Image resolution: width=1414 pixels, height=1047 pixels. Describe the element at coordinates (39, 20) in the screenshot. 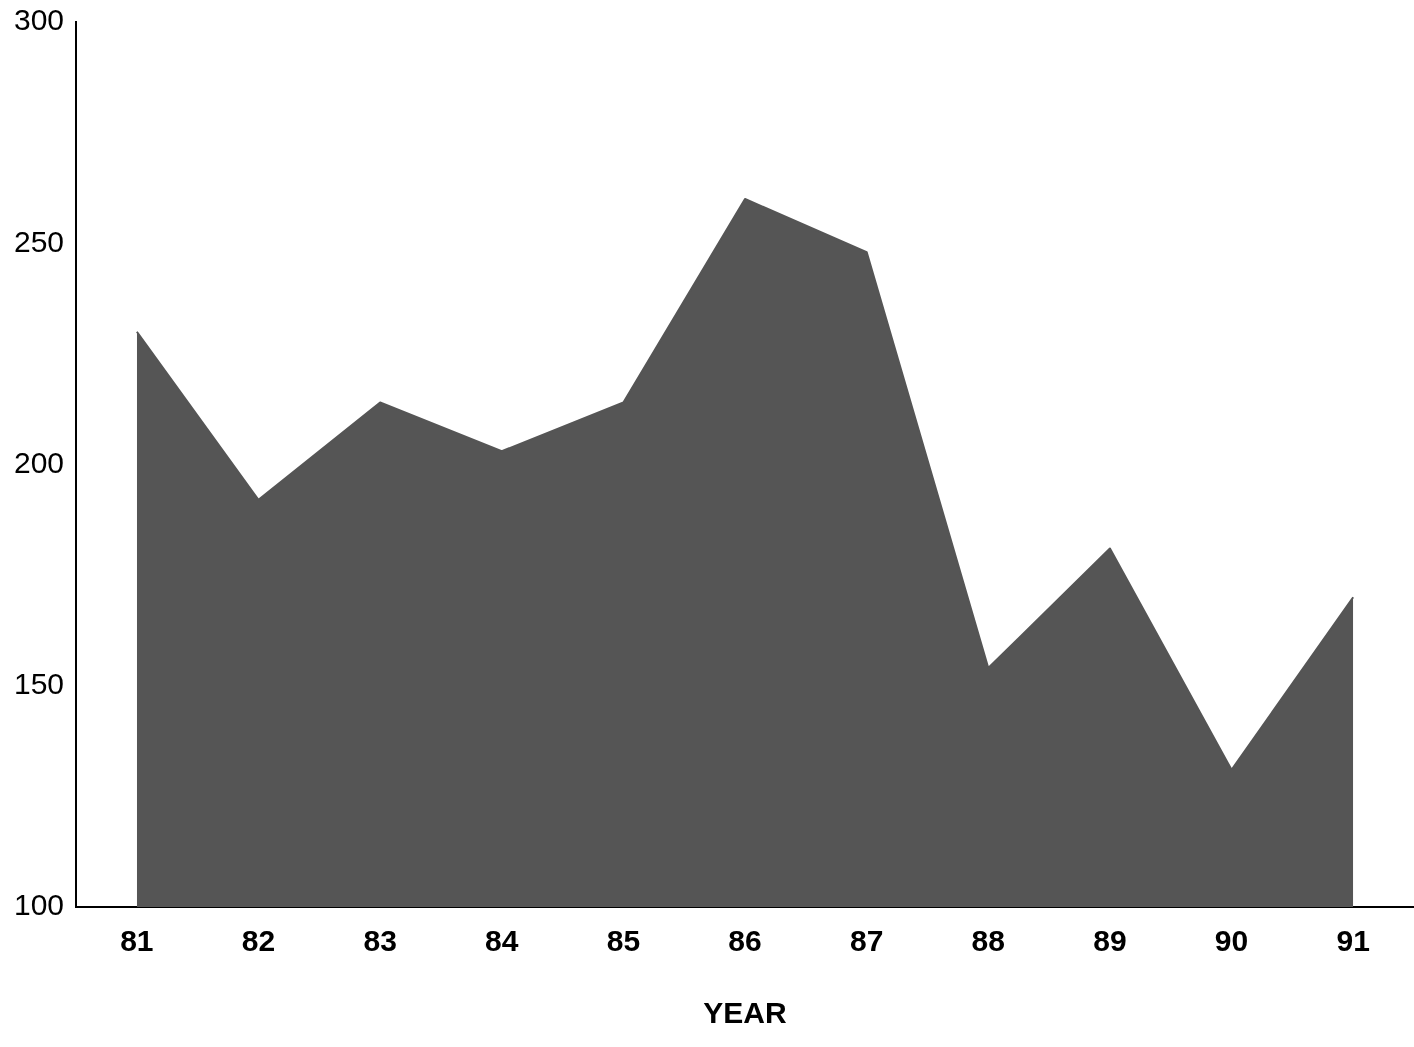

I see `y-tick-label: 300` at that location.